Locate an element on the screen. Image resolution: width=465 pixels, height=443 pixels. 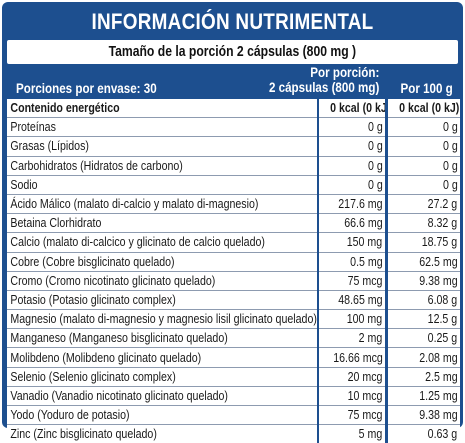
nutrient-name: Grasas (Lípidos) is located at coordinates (49, 146).